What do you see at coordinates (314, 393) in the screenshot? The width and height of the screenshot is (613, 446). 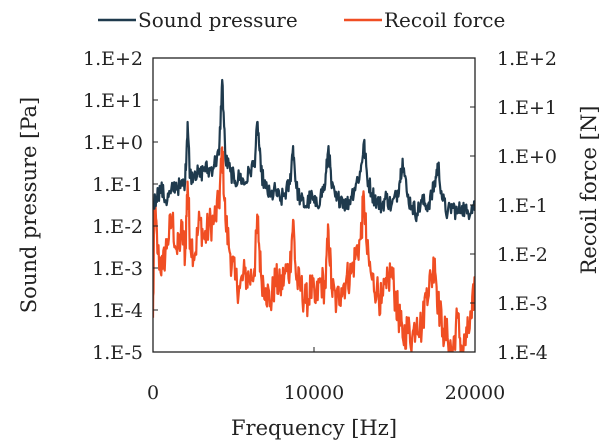 I see `x-tick-label: 10000` at bounding box center [314, 393].